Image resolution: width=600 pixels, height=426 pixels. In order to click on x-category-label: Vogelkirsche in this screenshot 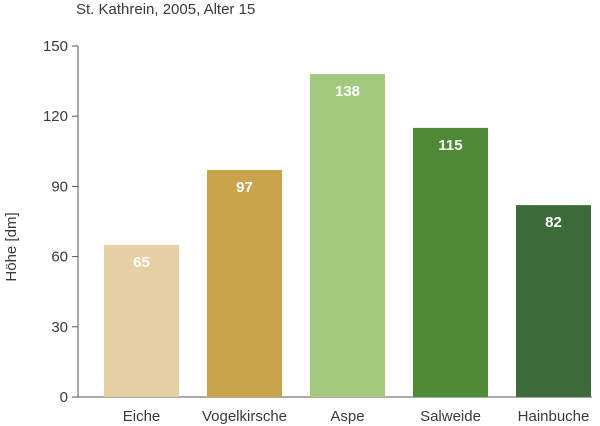, I will do `click(244, 416)`.